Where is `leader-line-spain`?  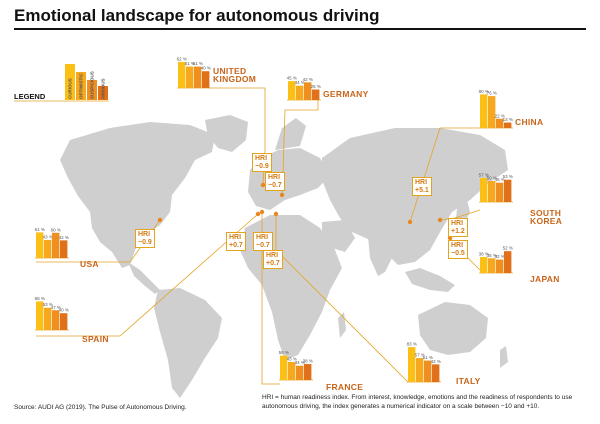 leader-line-spain is located at coordinates (147, 275).